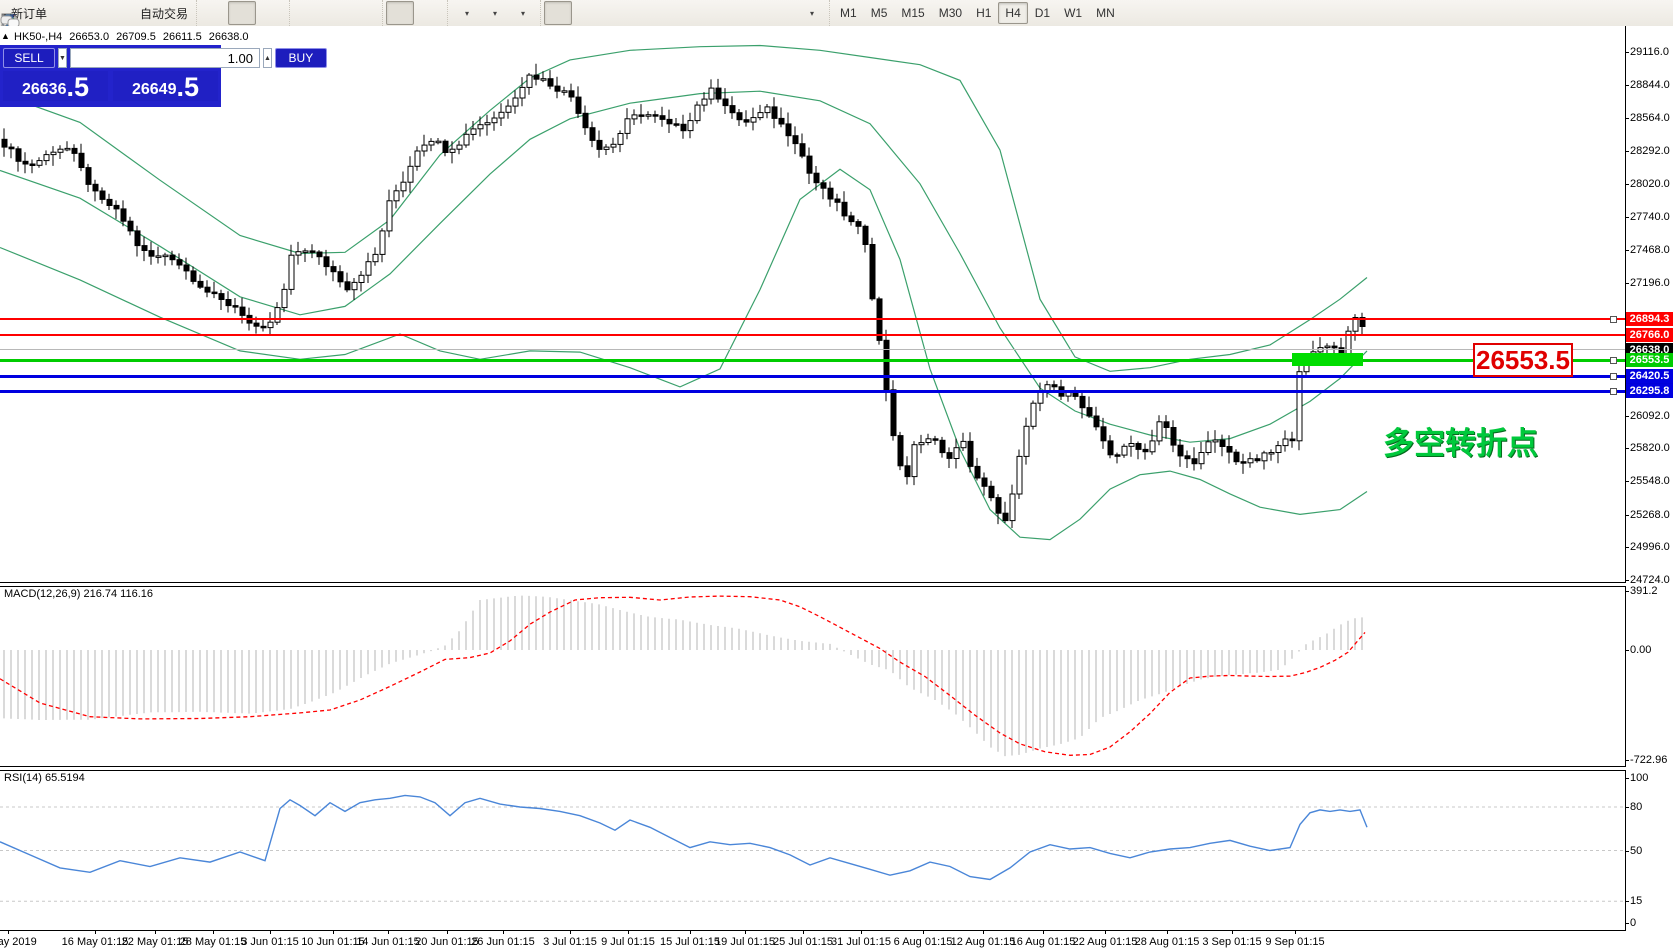 The height and width of the screenshot is (948, 1673). What do you see at coordinates (62, 58) in the screenshot?
I see `volume-step-down-button: ▼` at bounding box center [62, 58].